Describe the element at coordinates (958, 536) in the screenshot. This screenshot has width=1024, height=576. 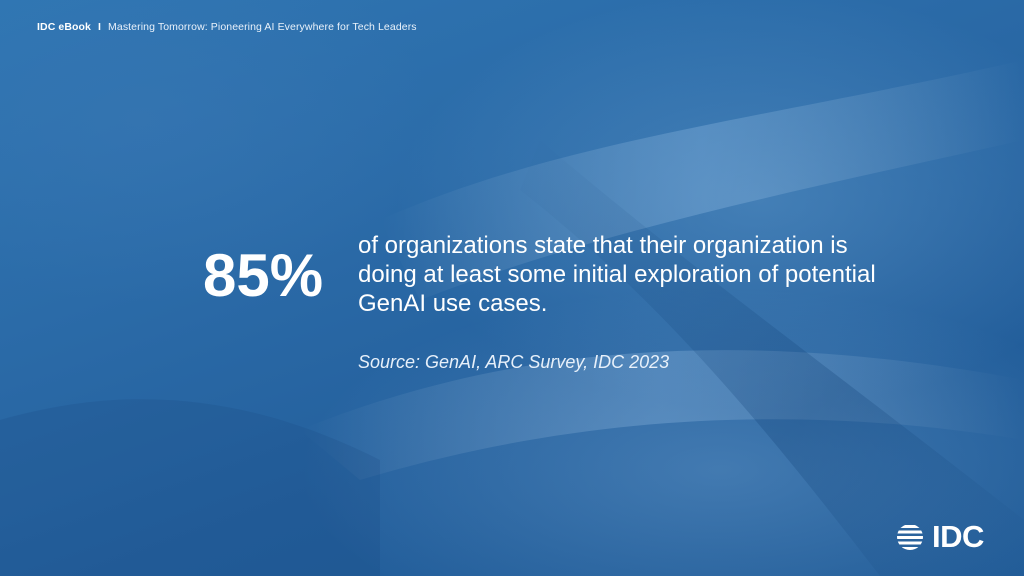
I see `logo-text: IDC` at that location.